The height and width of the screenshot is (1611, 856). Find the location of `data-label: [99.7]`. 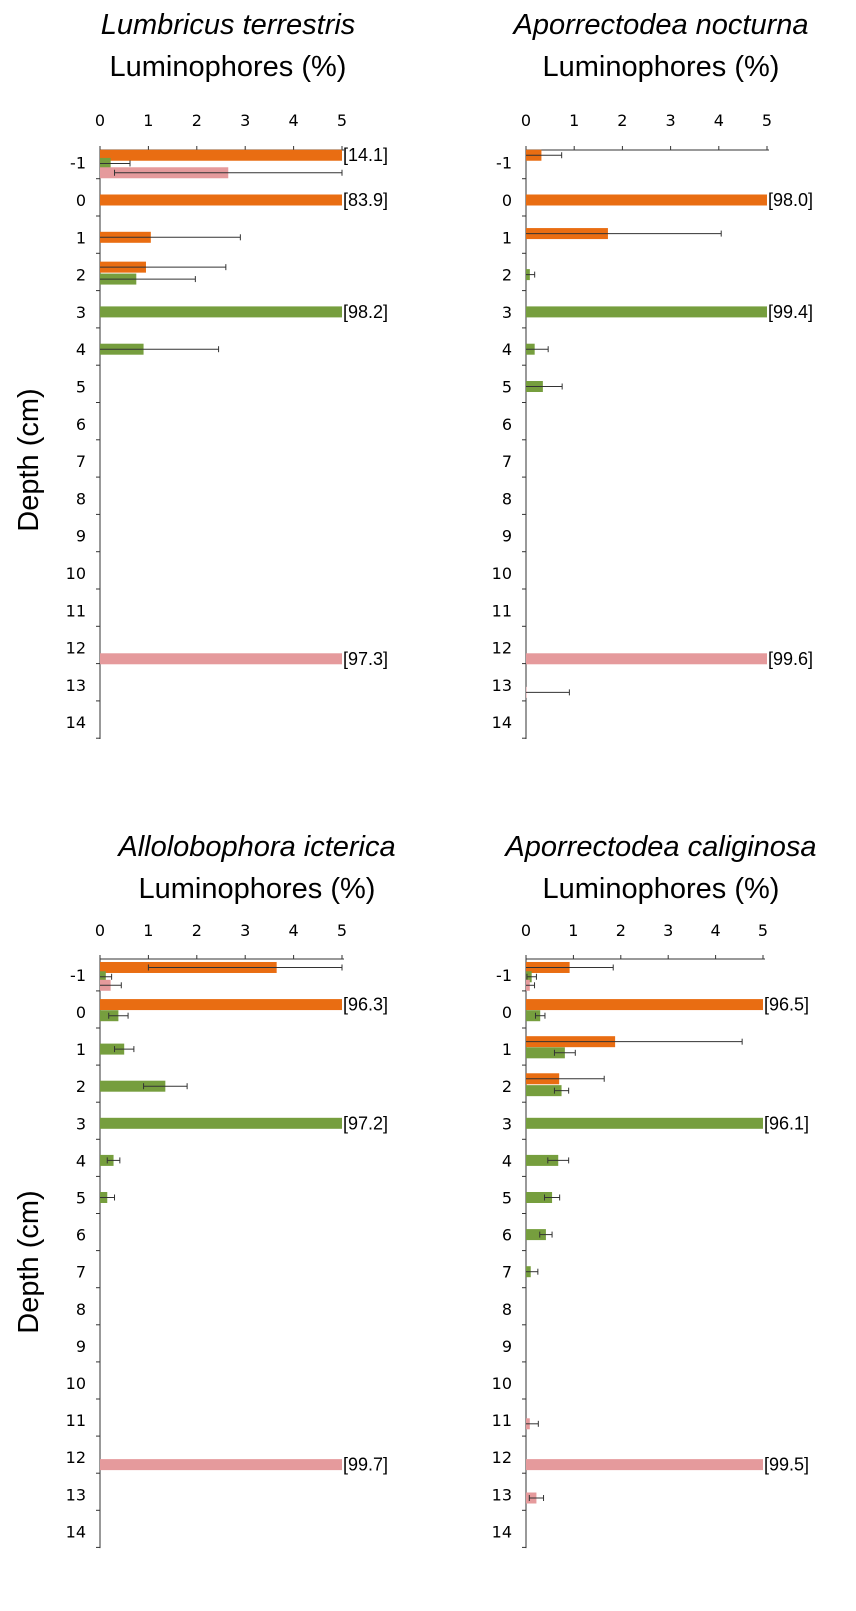

data-label: [99.7] is located at coordinates (365, 1465).